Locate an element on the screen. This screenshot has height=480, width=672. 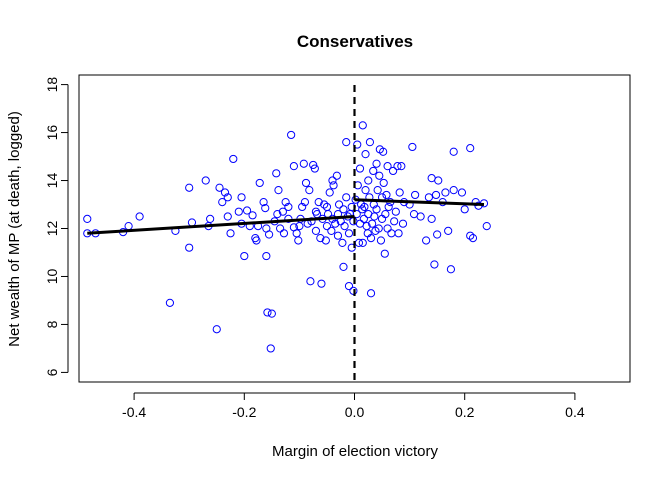
y-tick-label: 12 is located at coordinates (52, 229).